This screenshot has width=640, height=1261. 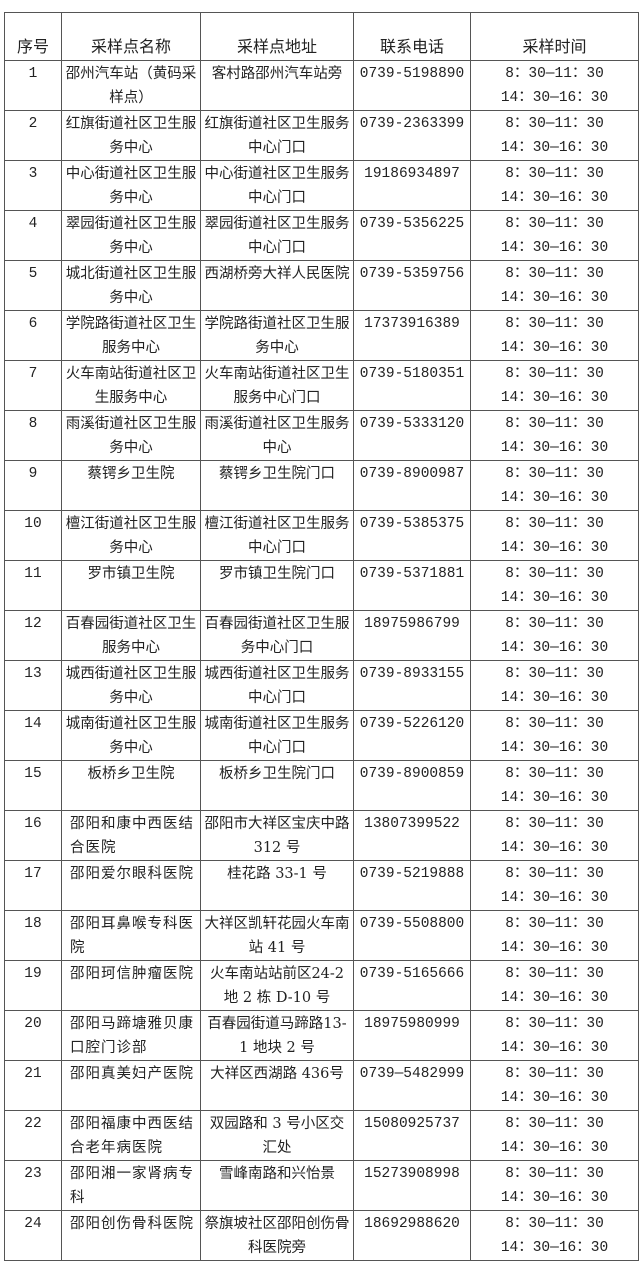 What do you see at coordinates (33, 635) in the screenshot?
I see `cell-no: 12` at bounding box center [33, 635].